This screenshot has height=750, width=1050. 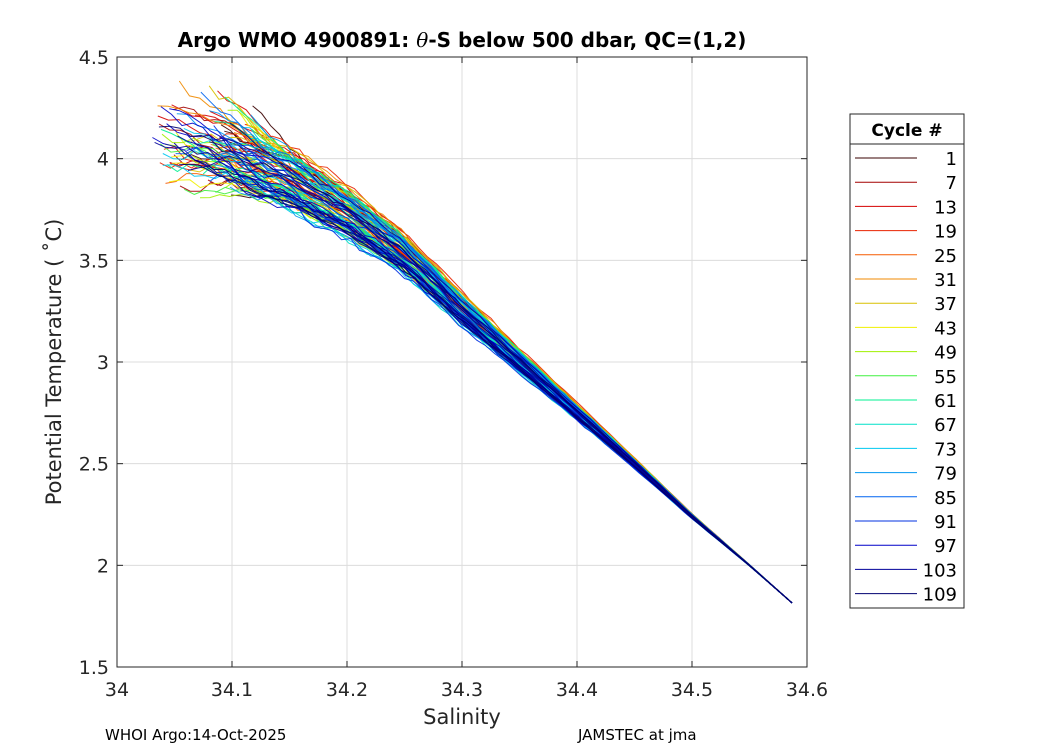 What do you see at coordinates (945, 280) in the screenshot?
I see `legend-label-31: 31` at bounding box center [945, 280].